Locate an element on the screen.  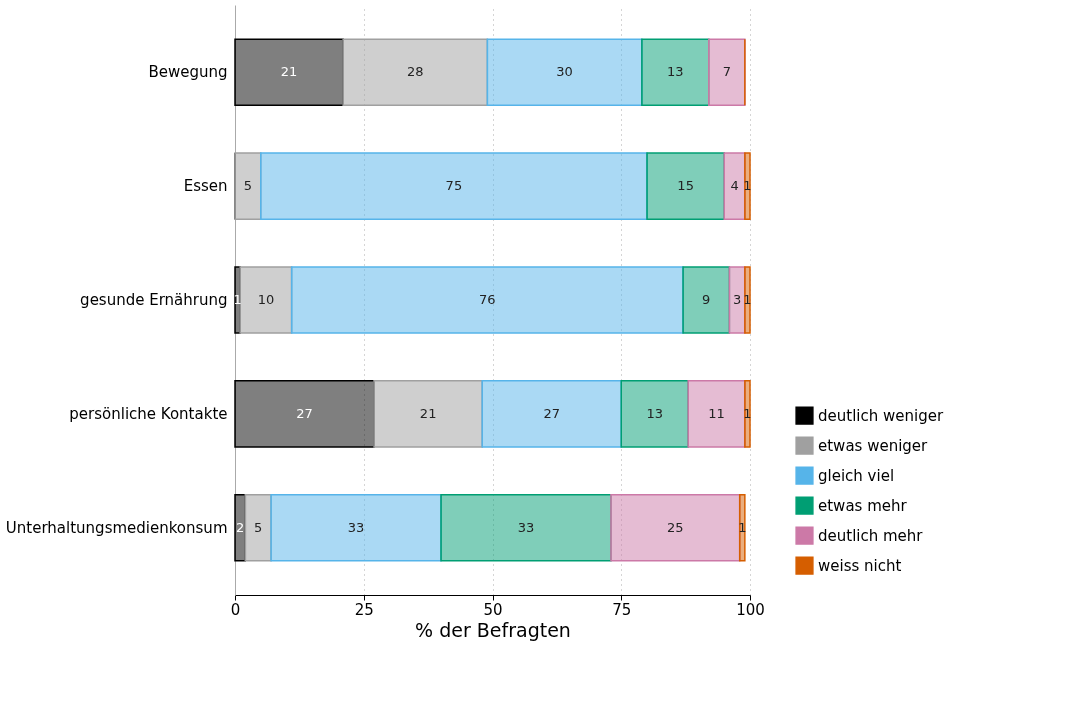
x-tick-label: 50 is located at coordinates (493, 609).